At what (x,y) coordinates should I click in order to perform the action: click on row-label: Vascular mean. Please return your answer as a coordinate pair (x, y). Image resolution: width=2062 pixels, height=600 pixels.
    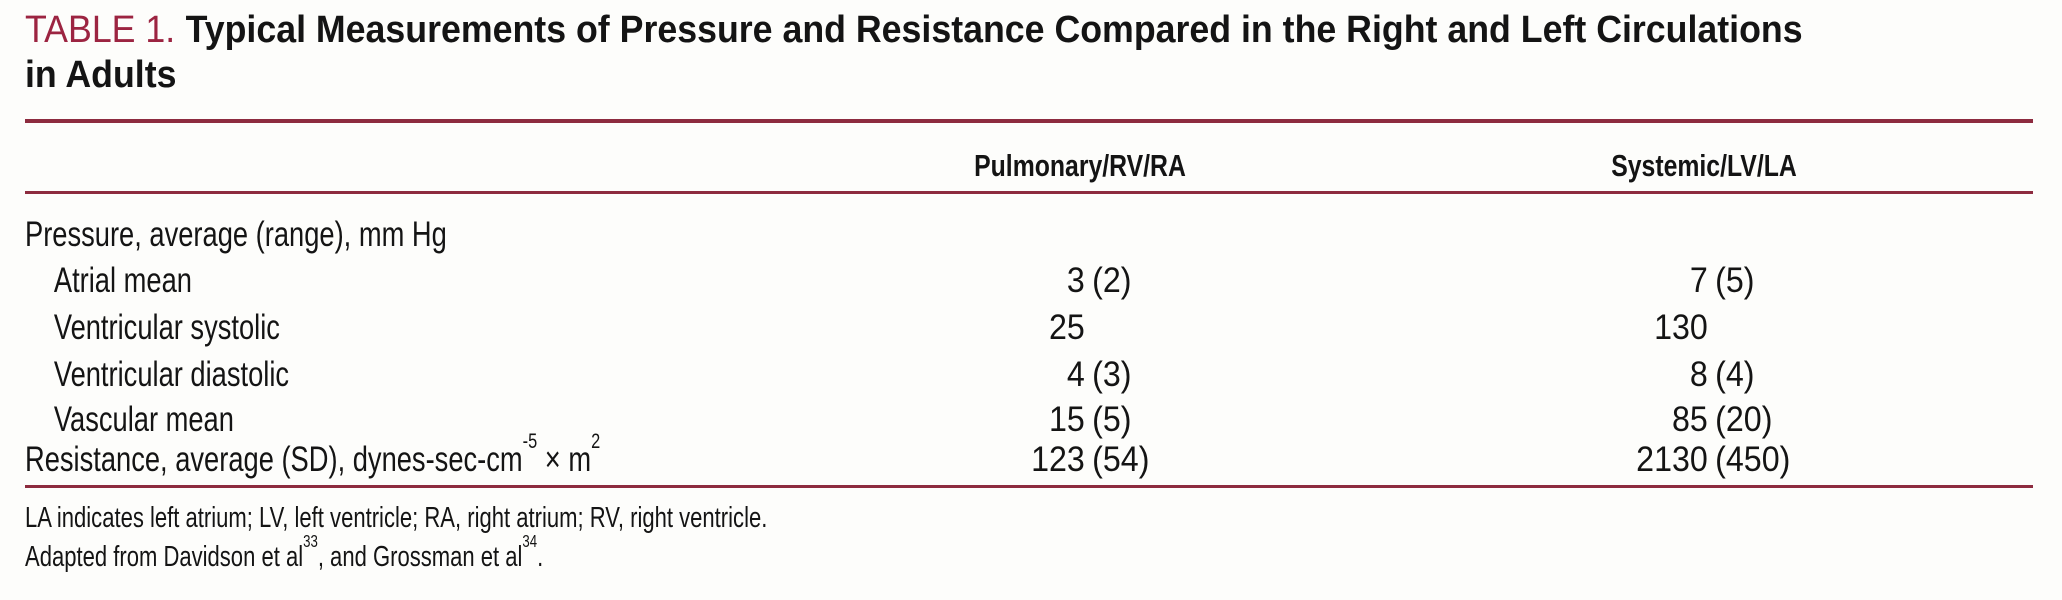
    Looking at the image, I should click on (143, 419).